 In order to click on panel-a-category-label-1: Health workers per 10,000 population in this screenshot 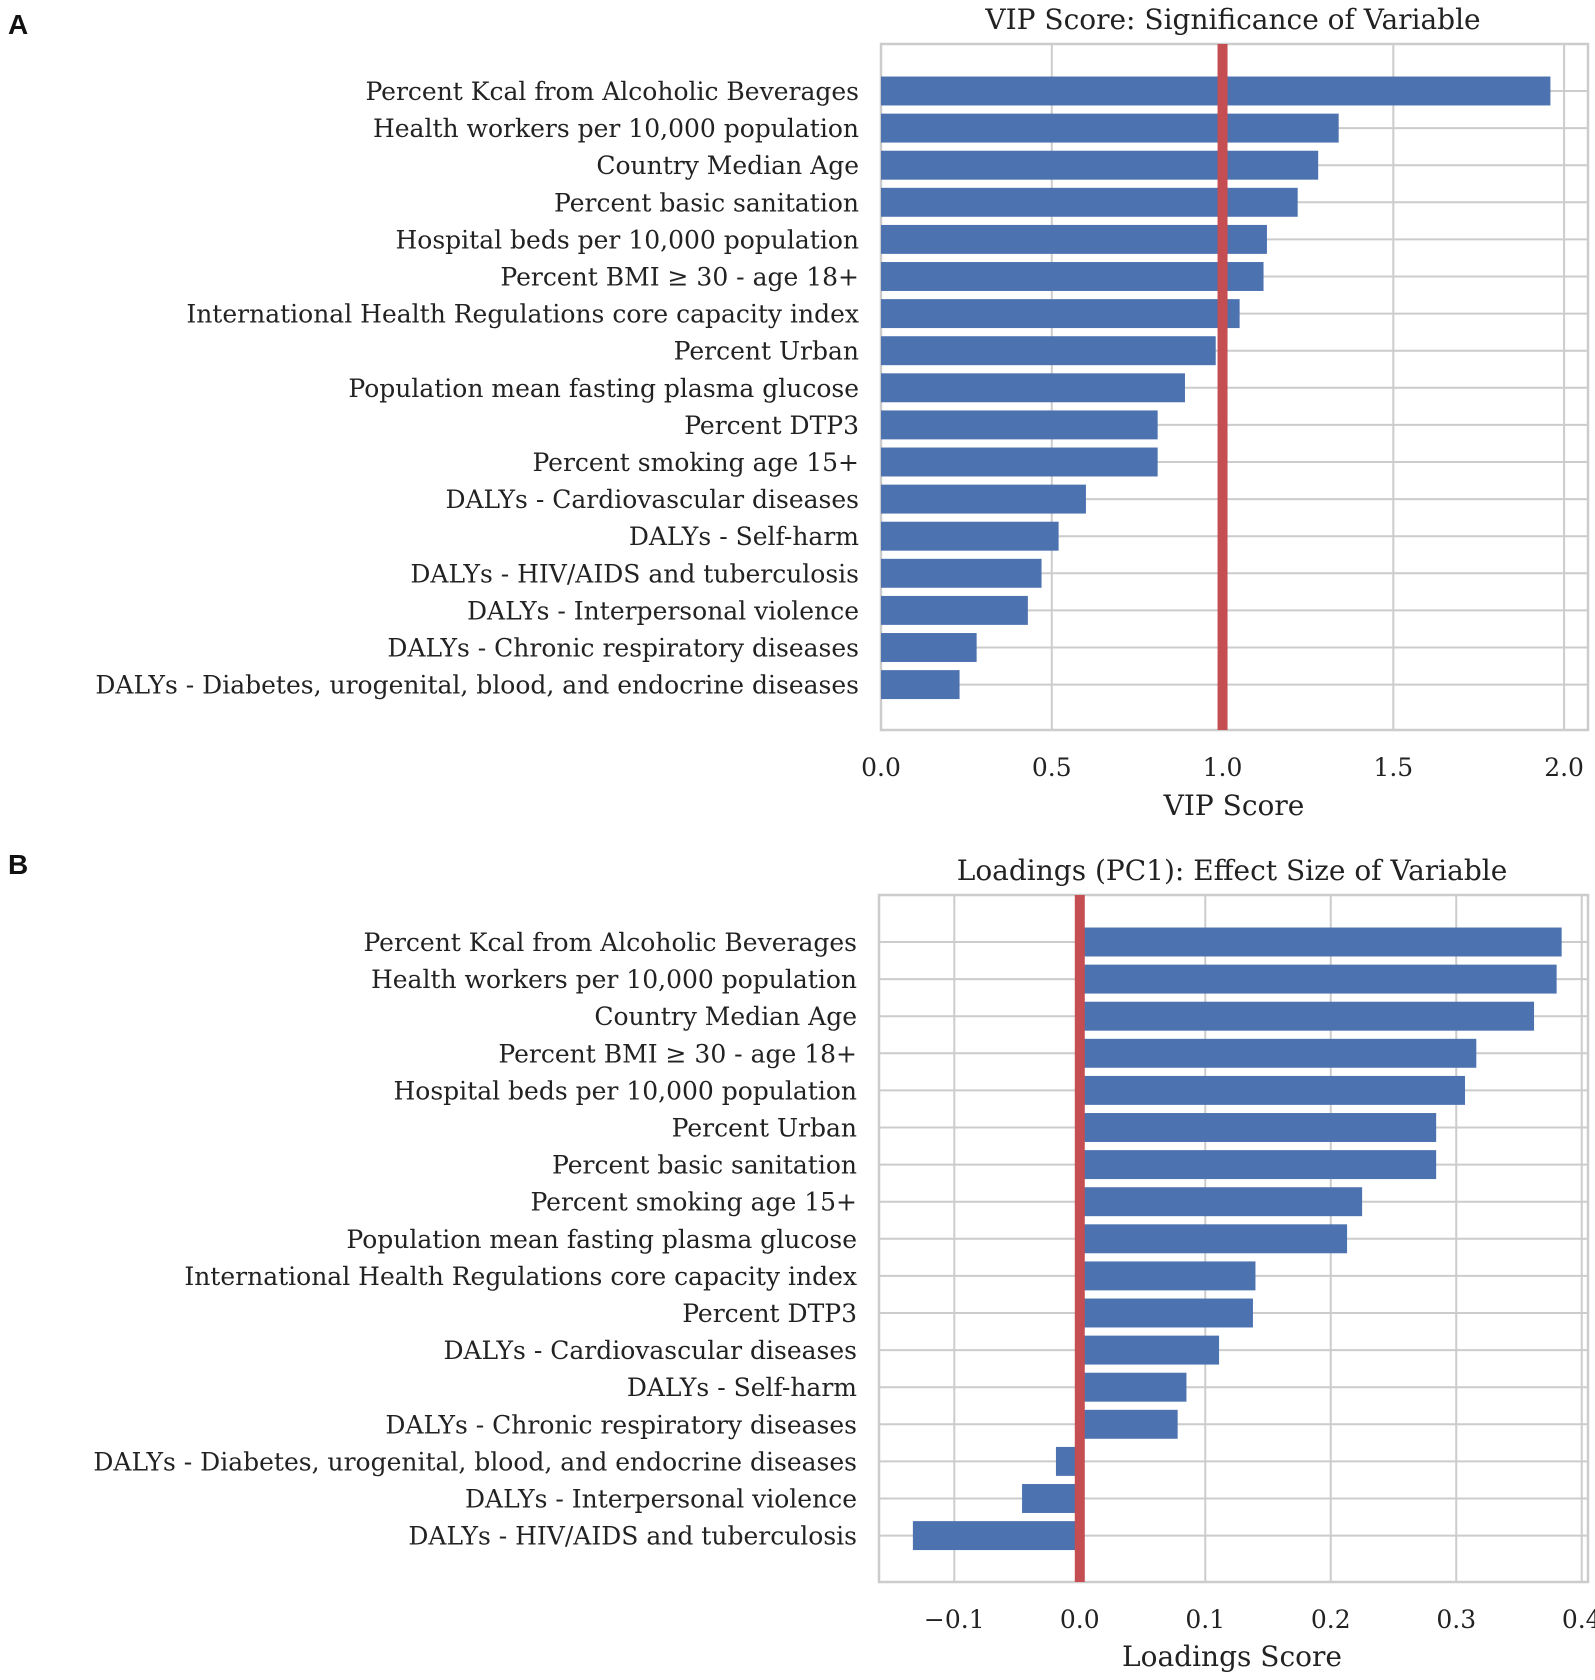, I will do `click(616, 128)`.